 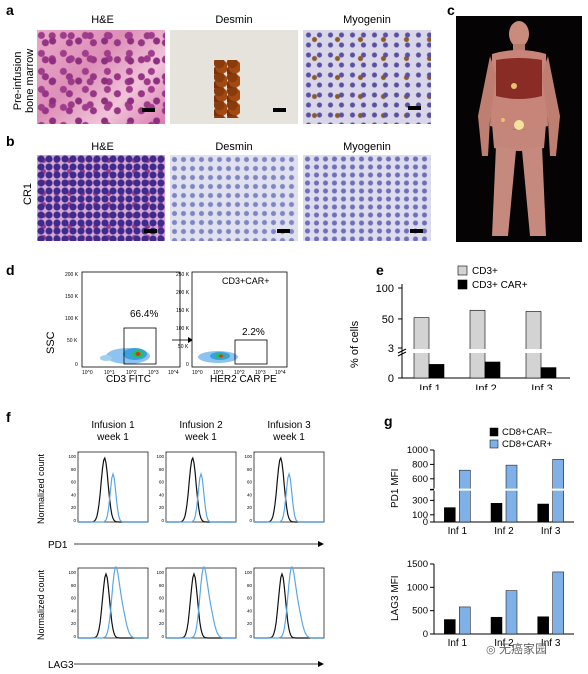 I want to click on y-tick-label: 100, so click(x=420, y=515).